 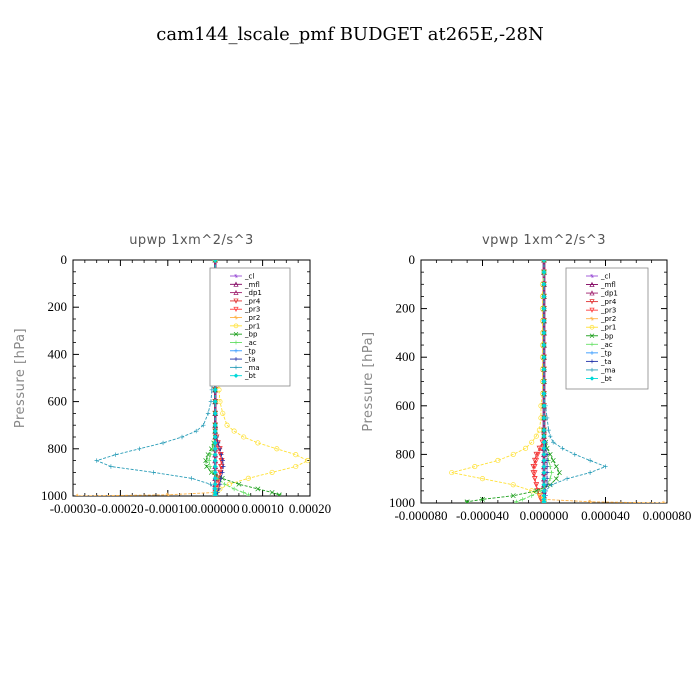 What do you see at coordinates (606, 379) in the screenshot?
I see `legend-label: _bt` at bounding box center [606, 379].